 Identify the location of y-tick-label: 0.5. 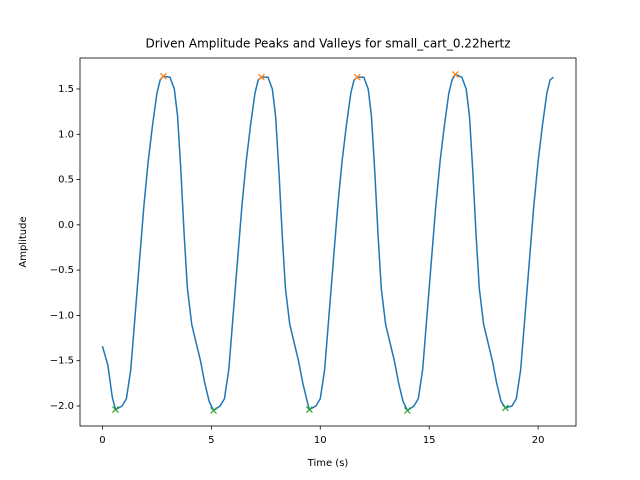
(66, 180).